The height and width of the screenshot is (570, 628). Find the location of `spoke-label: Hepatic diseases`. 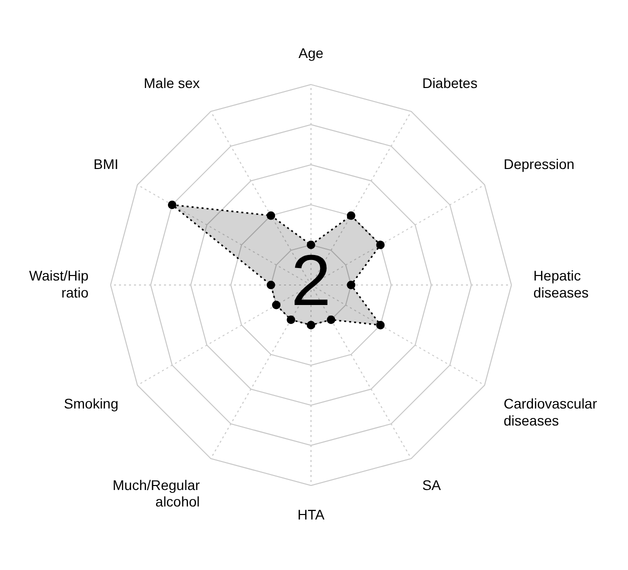

spoke-label: Hepatic diseases is located at coordinates (561, 283).